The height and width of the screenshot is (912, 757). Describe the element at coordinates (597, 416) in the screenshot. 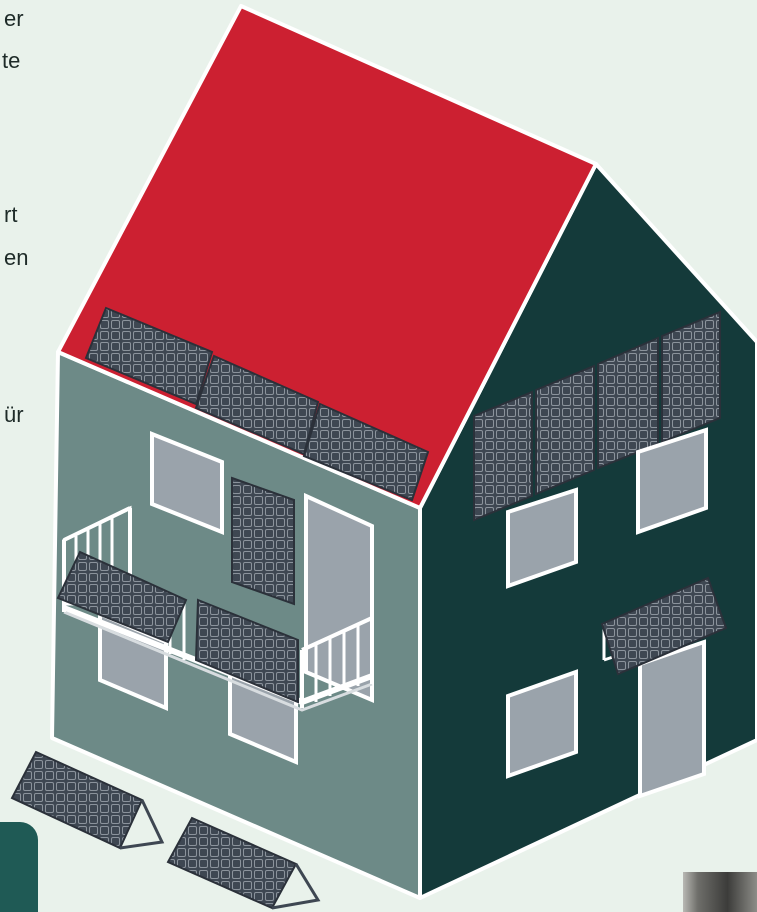

I see `side-wall-solar-panels` at that location.